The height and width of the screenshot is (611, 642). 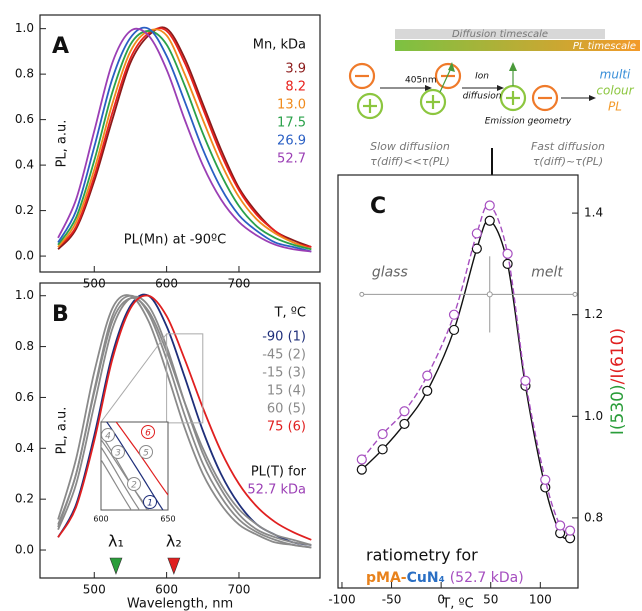 What do you see at coordinates (528, 122) in the screenshot?
I see `emission-label: Emission geometry` at bounding box center [528, 122].